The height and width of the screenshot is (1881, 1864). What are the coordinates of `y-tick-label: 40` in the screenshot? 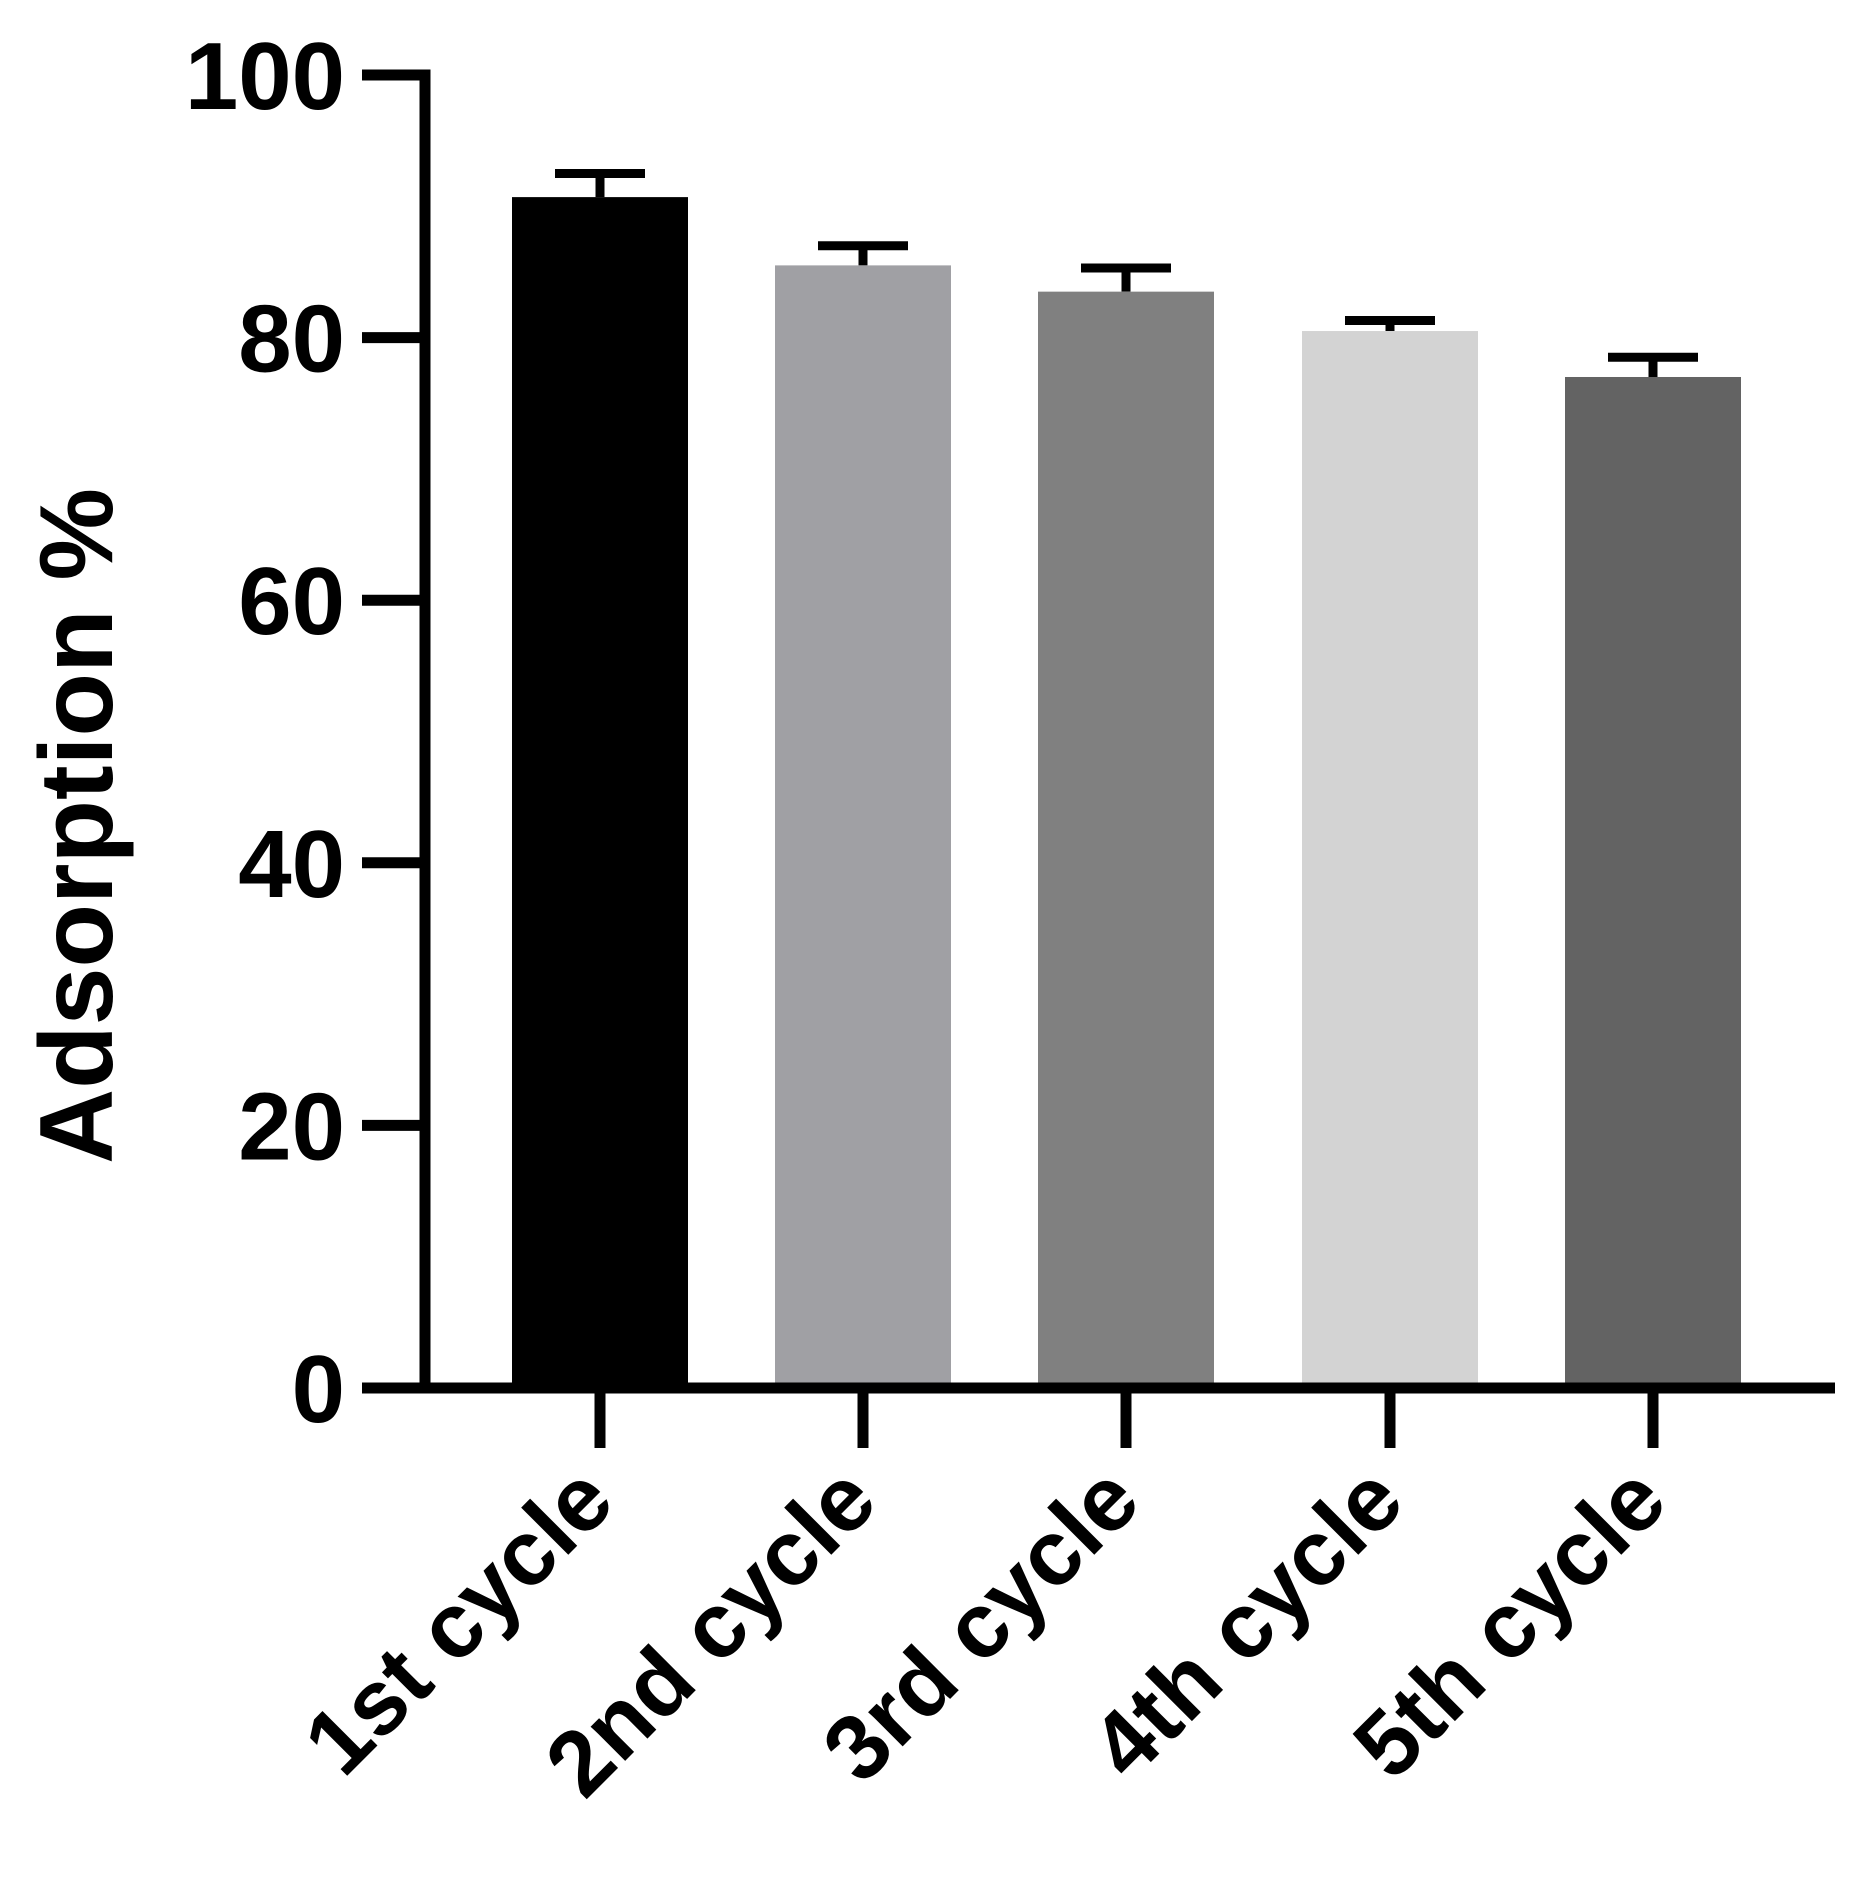 It's located at (291, 864).